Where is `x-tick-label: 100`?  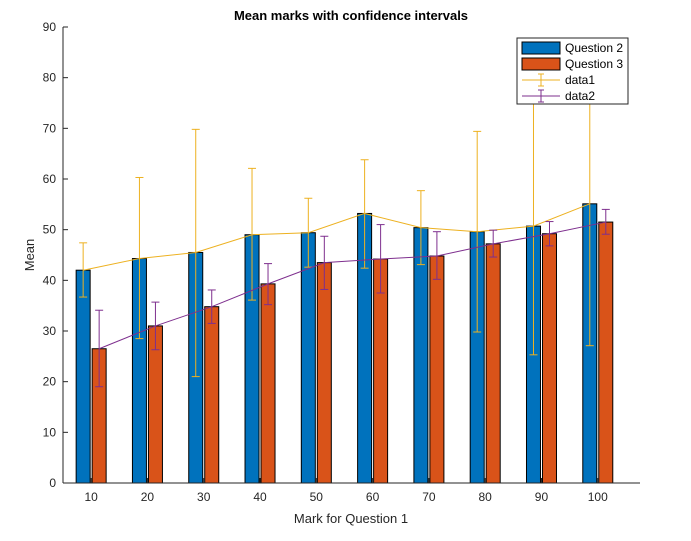 x-tick-label: 100 is located at coordinates (598, 497).